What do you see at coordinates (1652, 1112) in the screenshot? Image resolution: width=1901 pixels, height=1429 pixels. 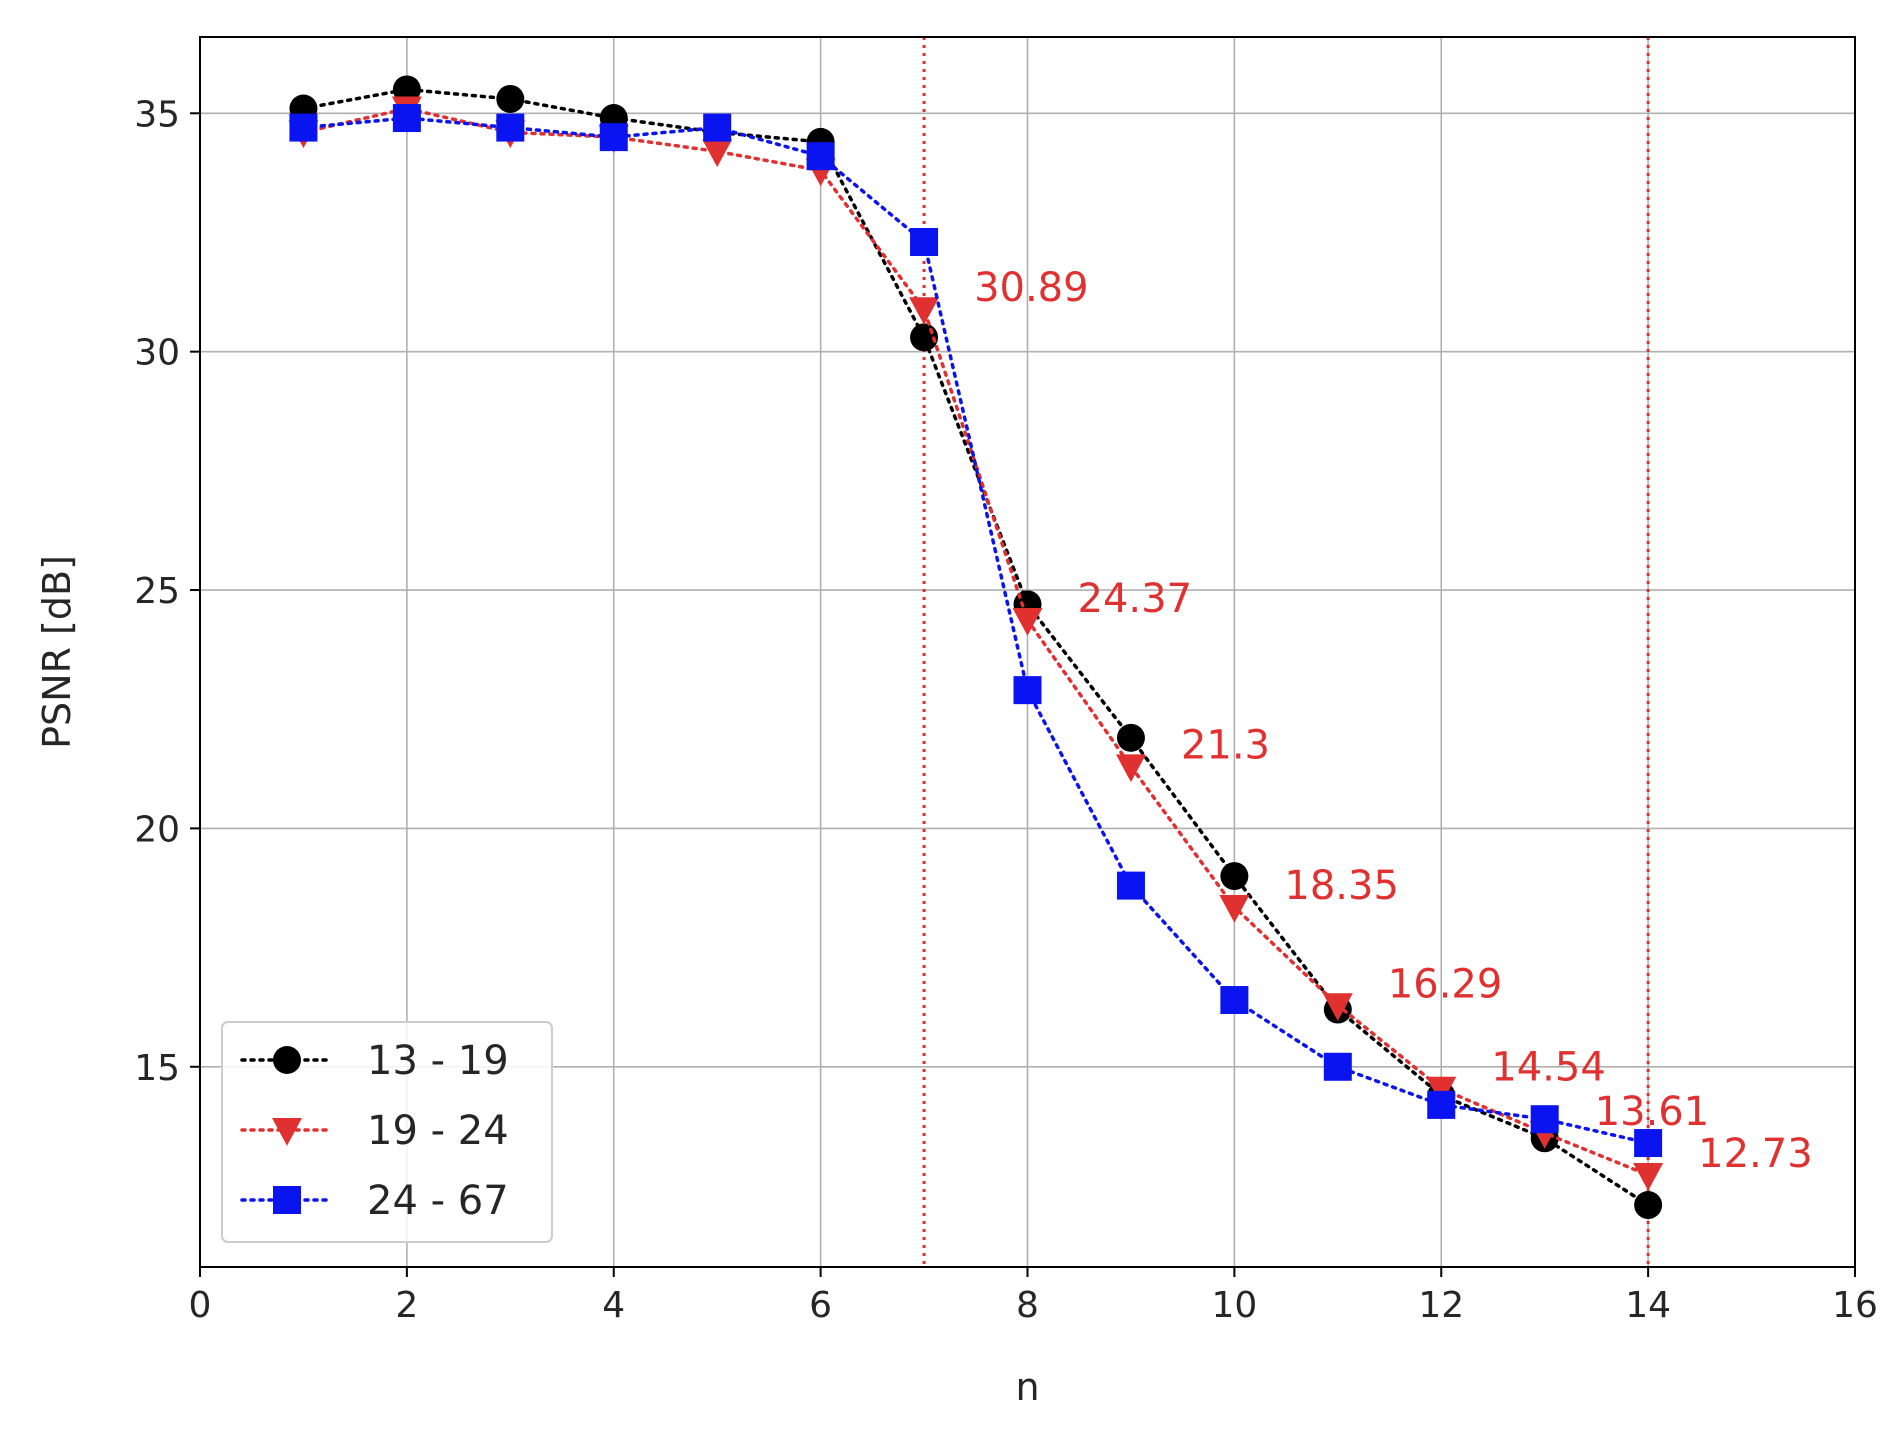 I see `data-label: 13.61` at bounding box center [1652, 1112].